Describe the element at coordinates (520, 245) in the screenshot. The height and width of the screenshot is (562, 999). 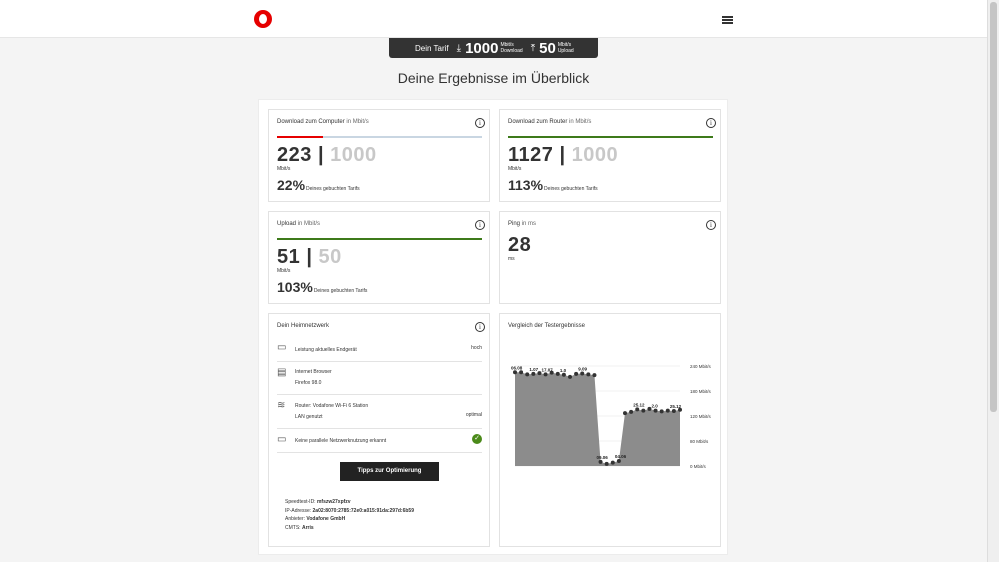
I see `ping-value: 28` at that location.